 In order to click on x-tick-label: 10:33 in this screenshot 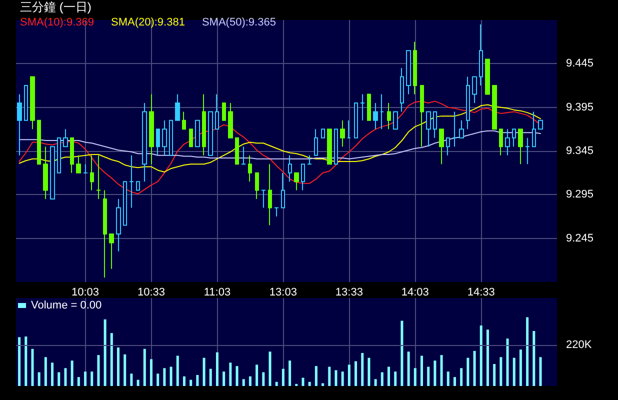, I will do `click(151, 292)`.